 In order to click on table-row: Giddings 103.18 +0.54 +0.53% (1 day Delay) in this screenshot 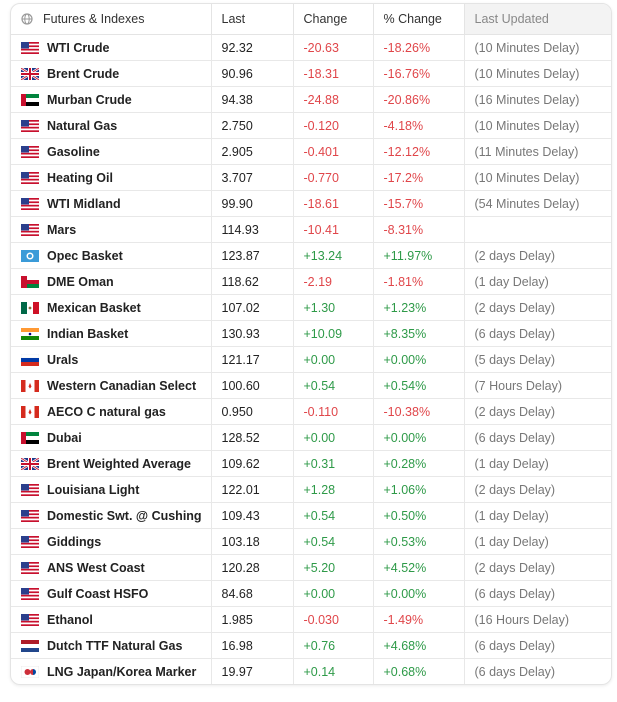, I will do `click(311, 541)`.